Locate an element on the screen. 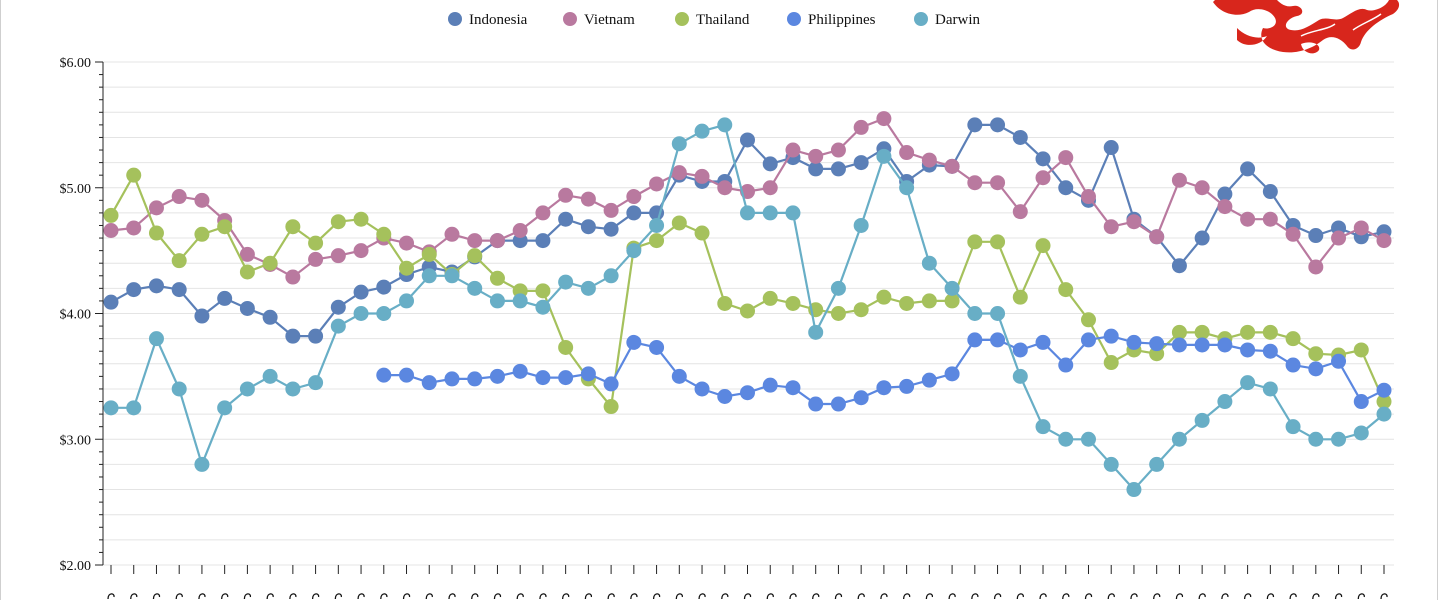  legend-item-darwin: Darwin is located at coordinates (947, 20).